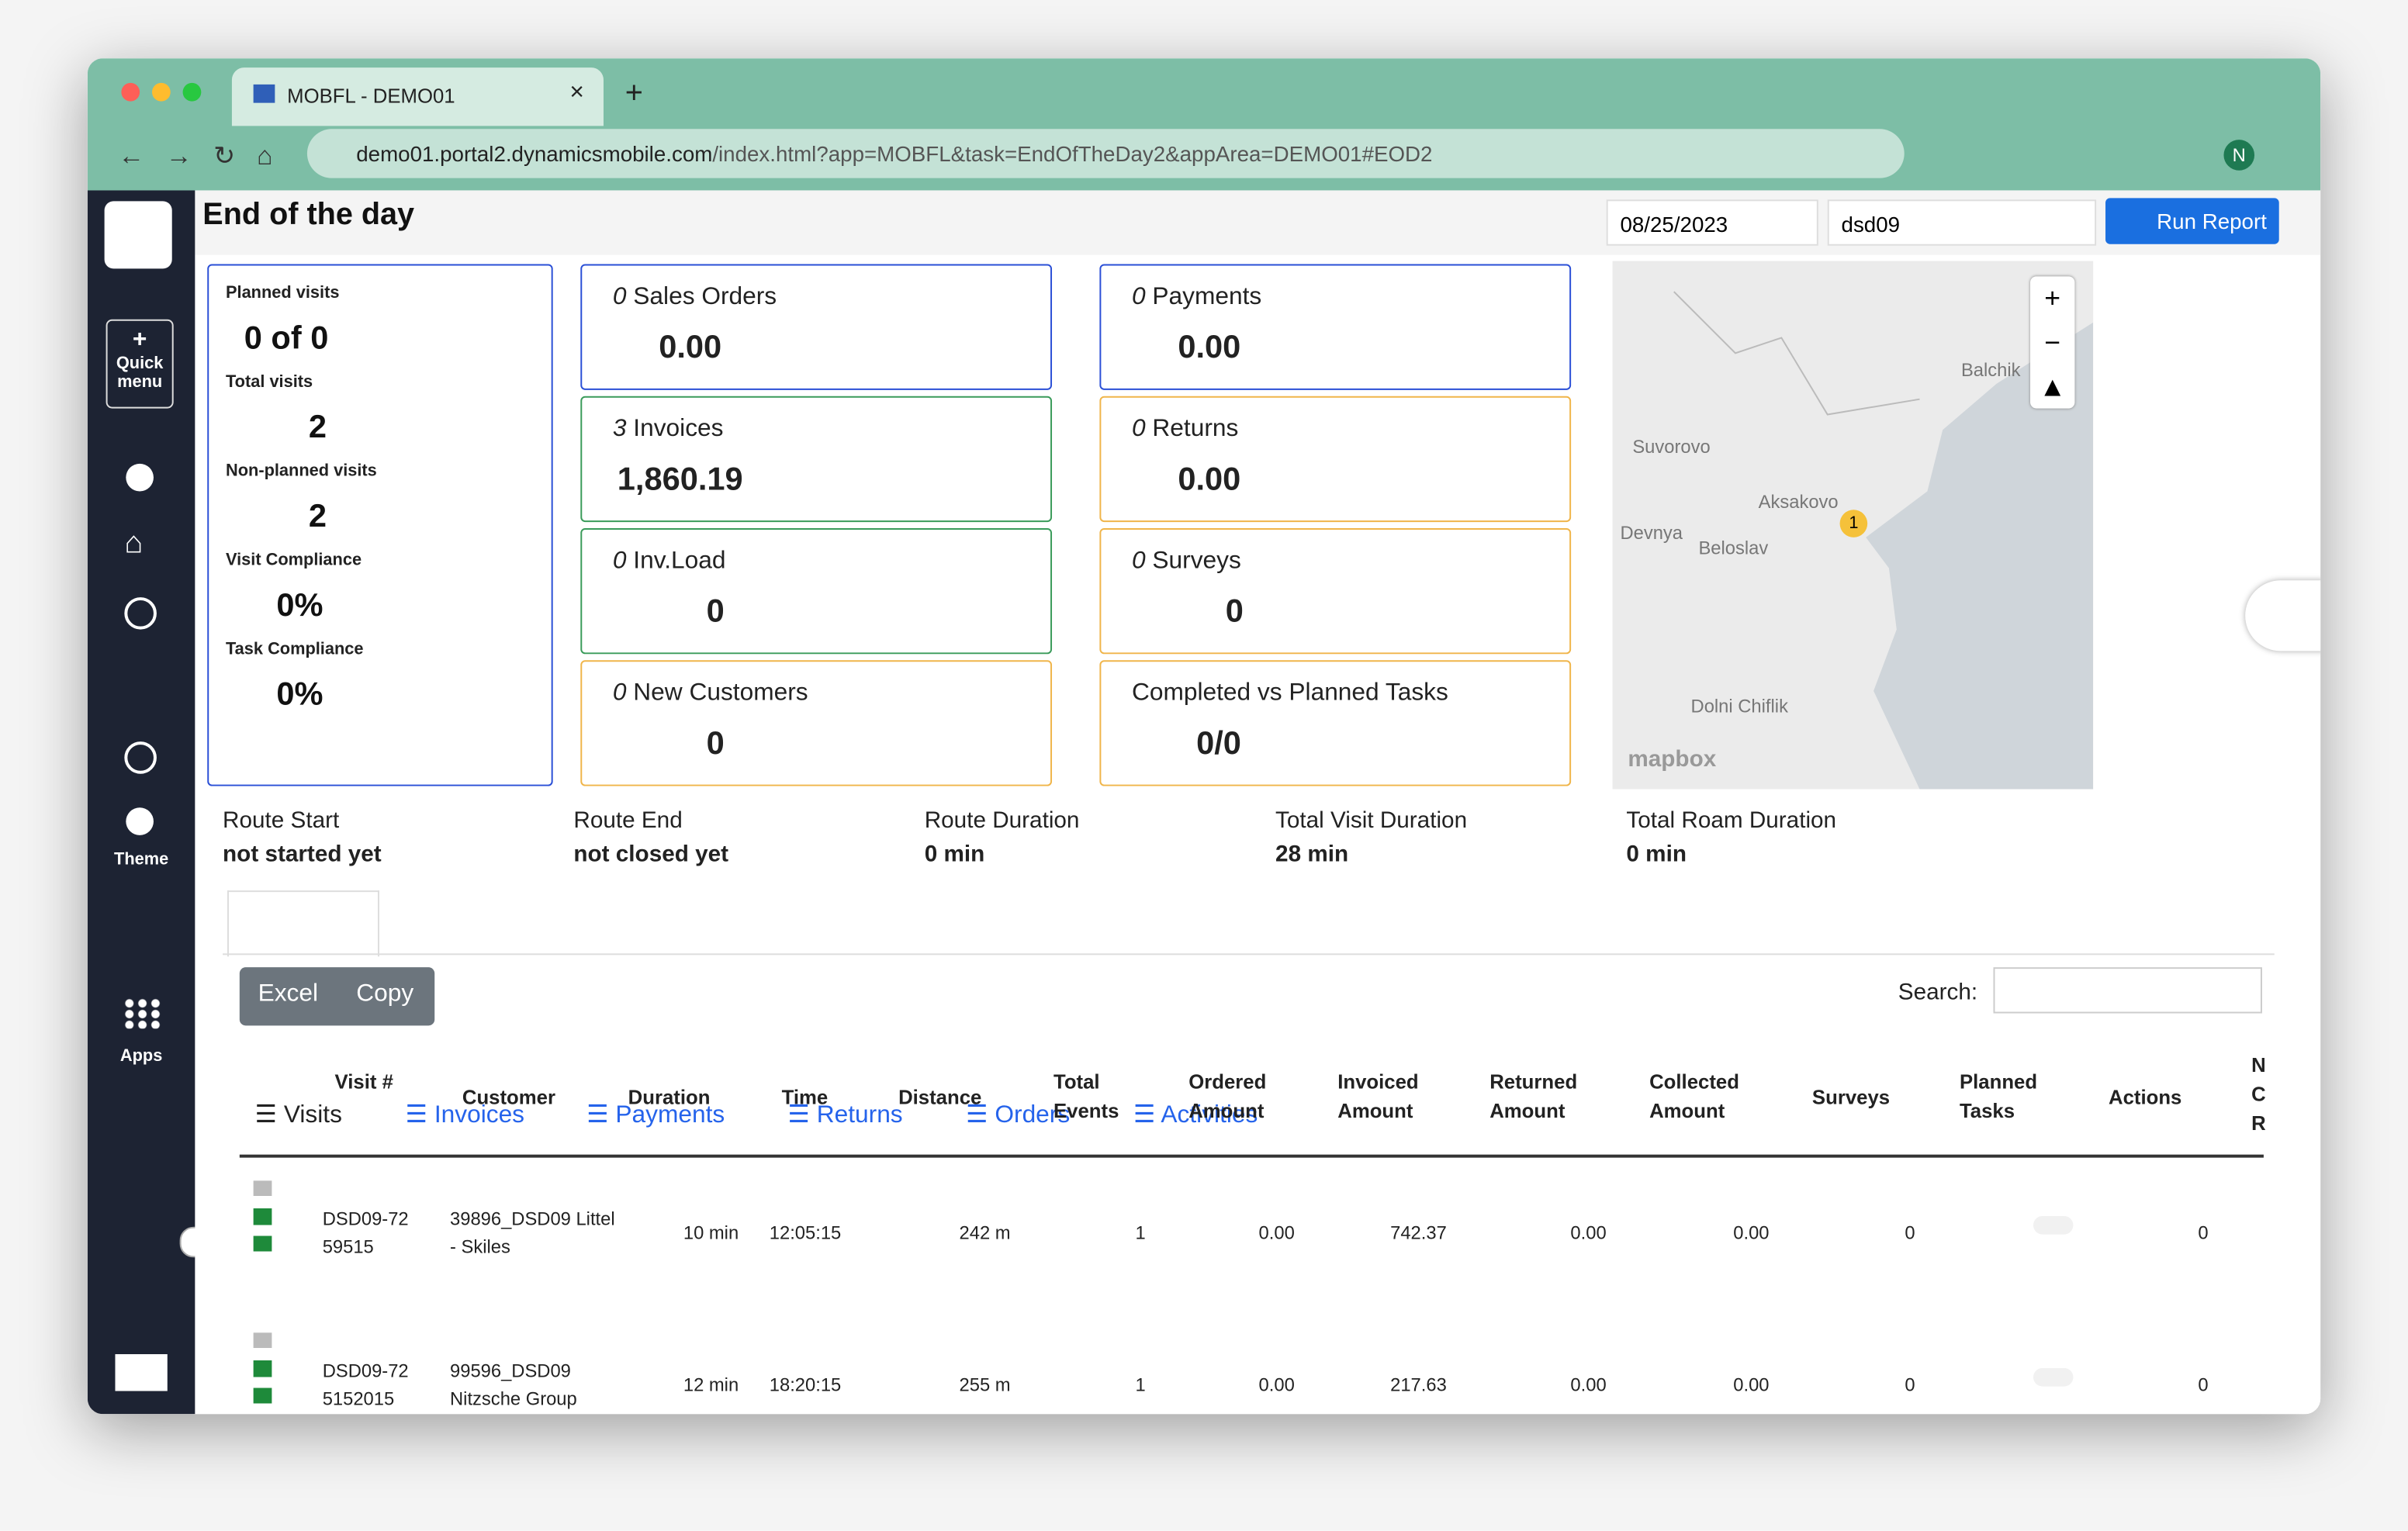 Image resolution: width=2408 pixels, height=1531 pixels. Describe the element at coordinates (140, 373) in the screenshot. I see `quick-menu-label: Quick menu` at that location.